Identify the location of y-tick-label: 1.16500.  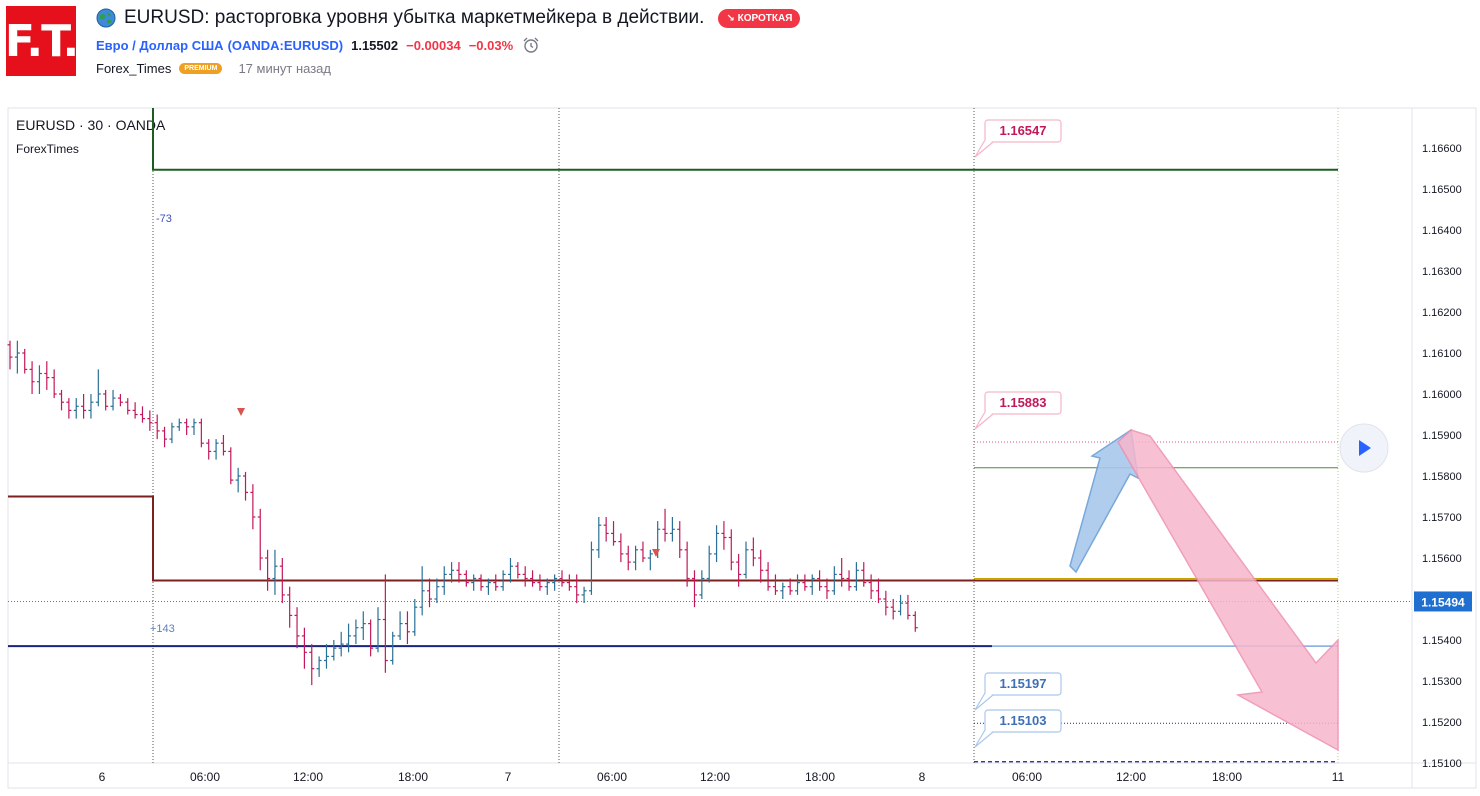
(1442, 190).